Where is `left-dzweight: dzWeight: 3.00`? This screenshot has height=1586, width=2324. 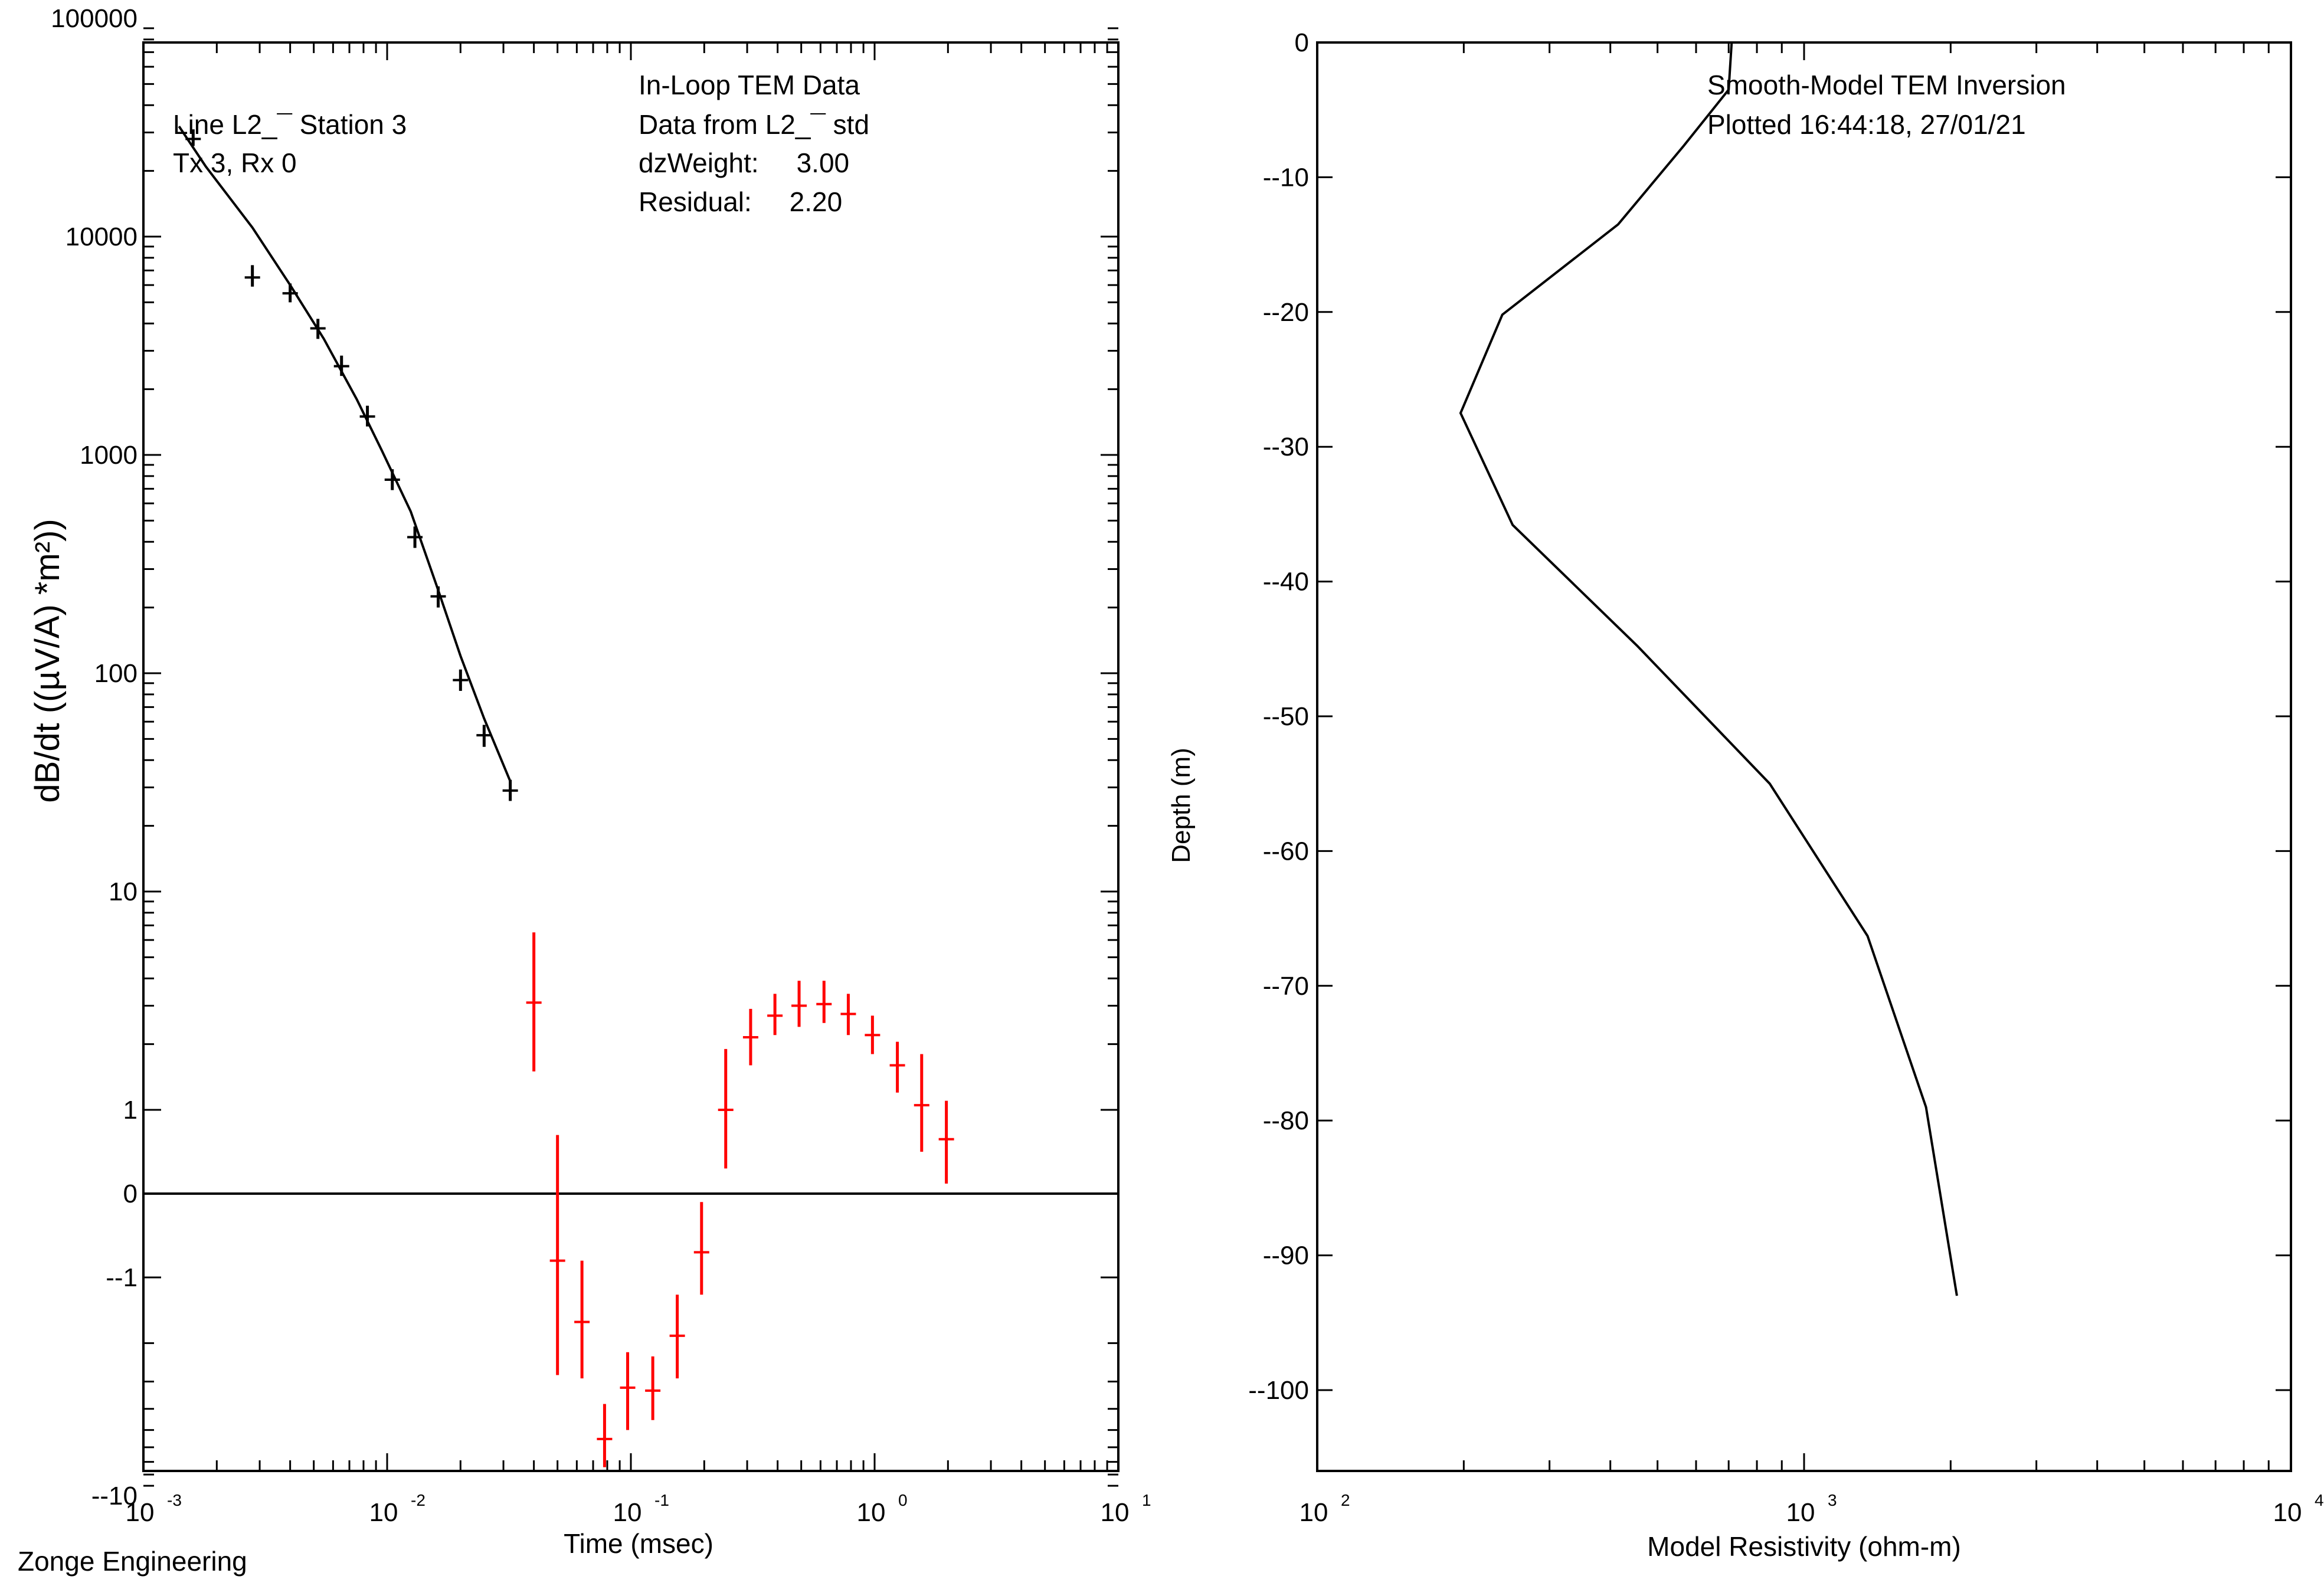
left-dzweight: dzWeight: 3.00 is located at coordinates (744, 163).